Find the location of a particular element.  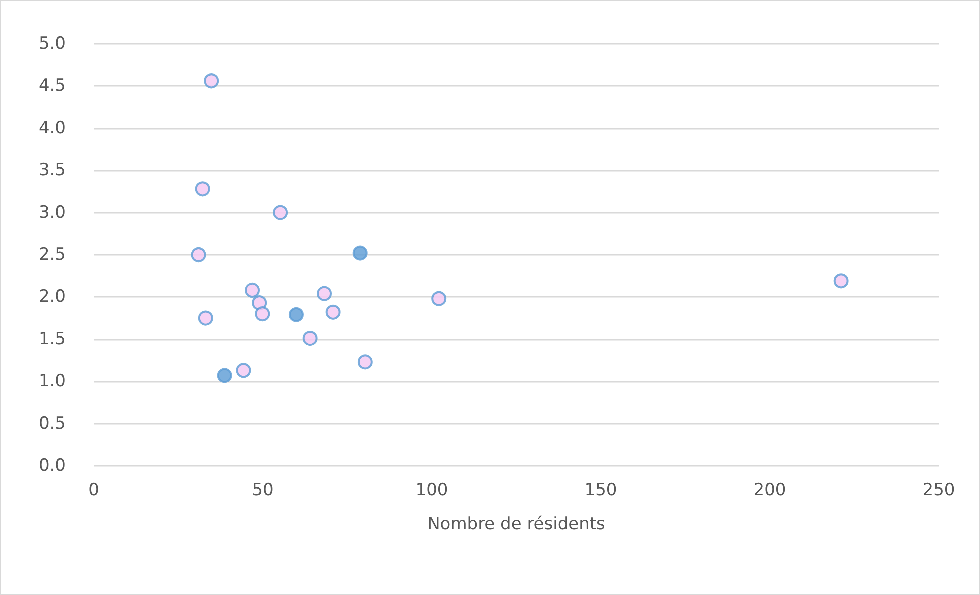

x-tick-label: 100 is located at coordinates (432, 490).